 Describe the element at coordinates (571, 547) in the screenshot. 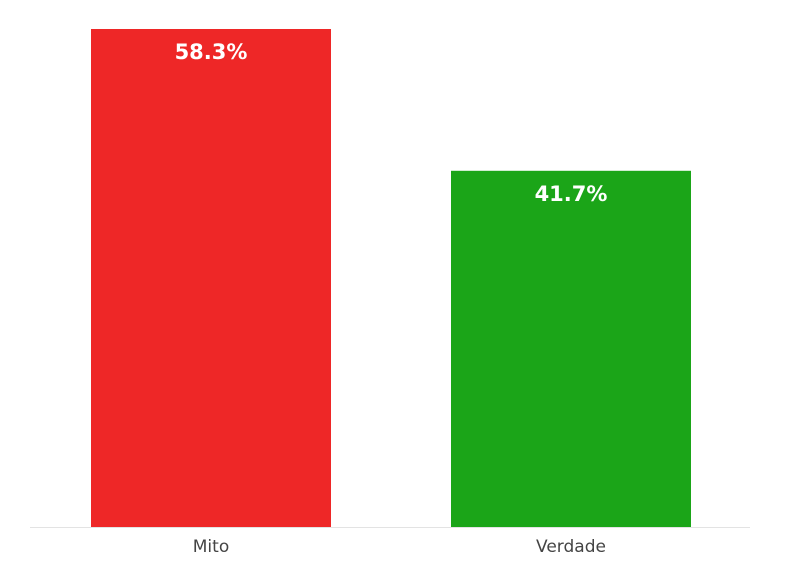

I see `x-tick-label: Verdade` at that location.